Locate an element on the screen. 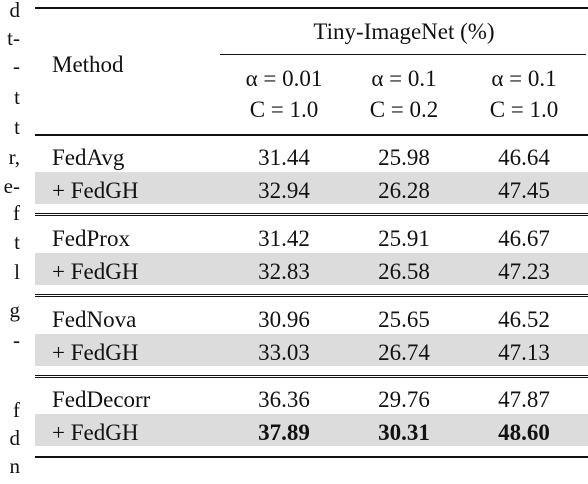 Image resolution: width=588 pixels, height=484 pixels. cell-value: 47.87 is located at coordinates (524, 399).